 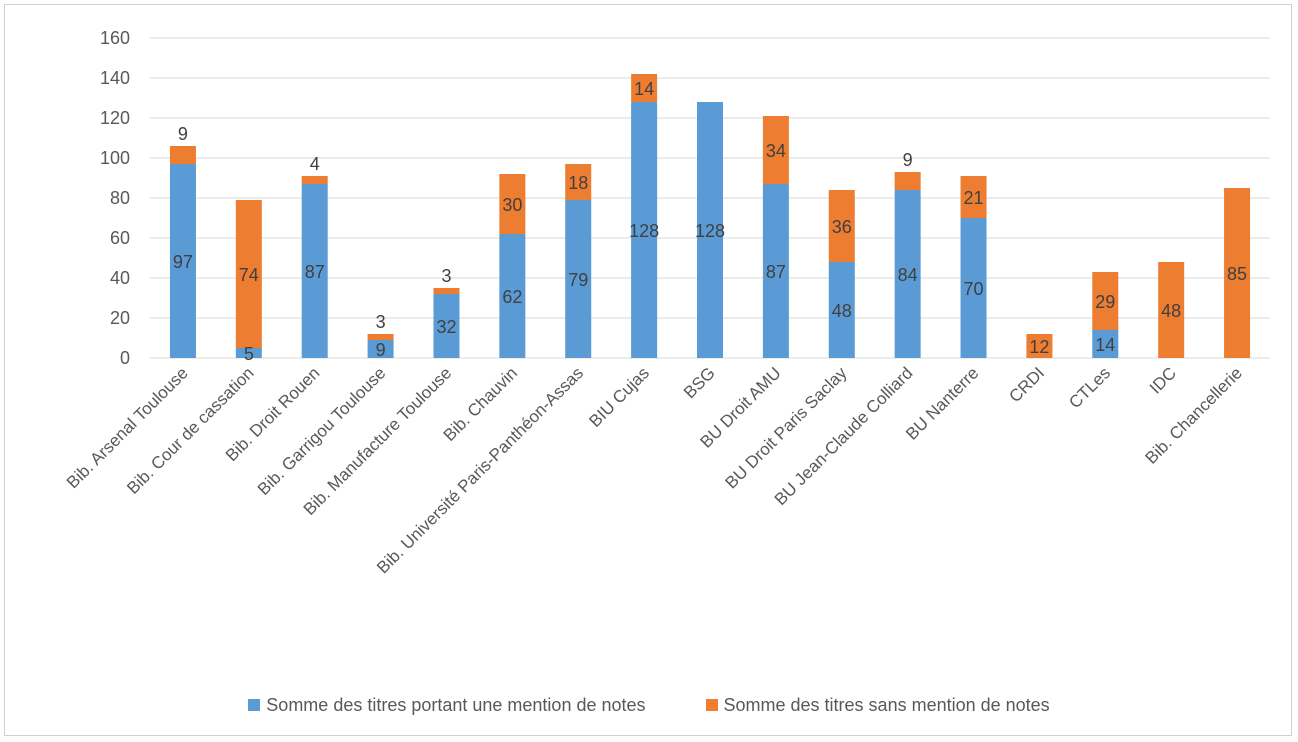 I want to click on legend-swatch-without-notes, so click(x=711, y=705).